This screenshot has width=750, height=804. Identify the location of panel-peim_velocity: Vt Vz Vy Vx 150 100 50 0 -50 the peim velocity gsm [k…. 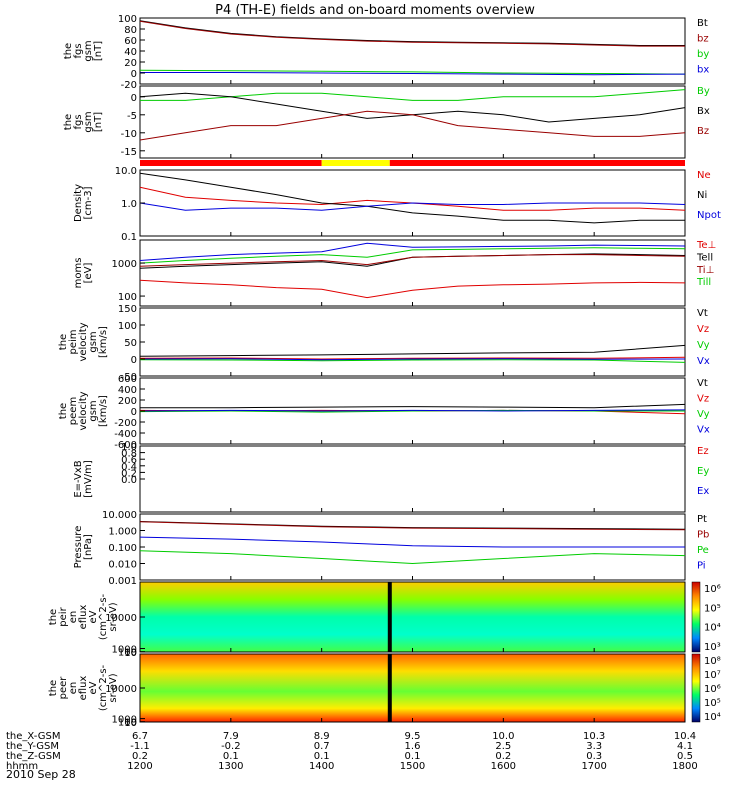
(384, 343).